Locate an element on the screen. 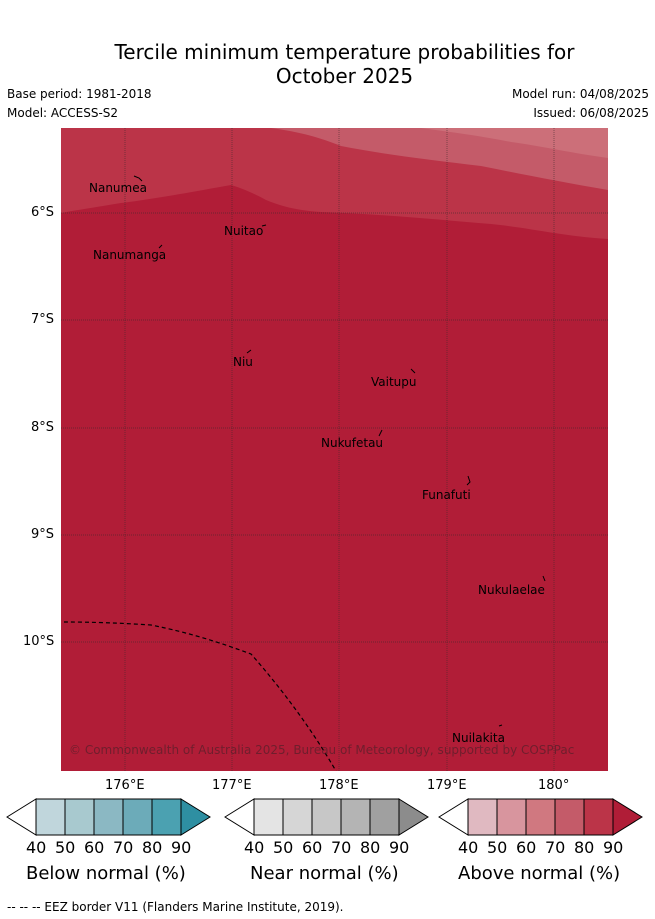 This screenshot has height=919, width=655. colorbar-below-tick-60: 60 is located at coordinates (94, 847).